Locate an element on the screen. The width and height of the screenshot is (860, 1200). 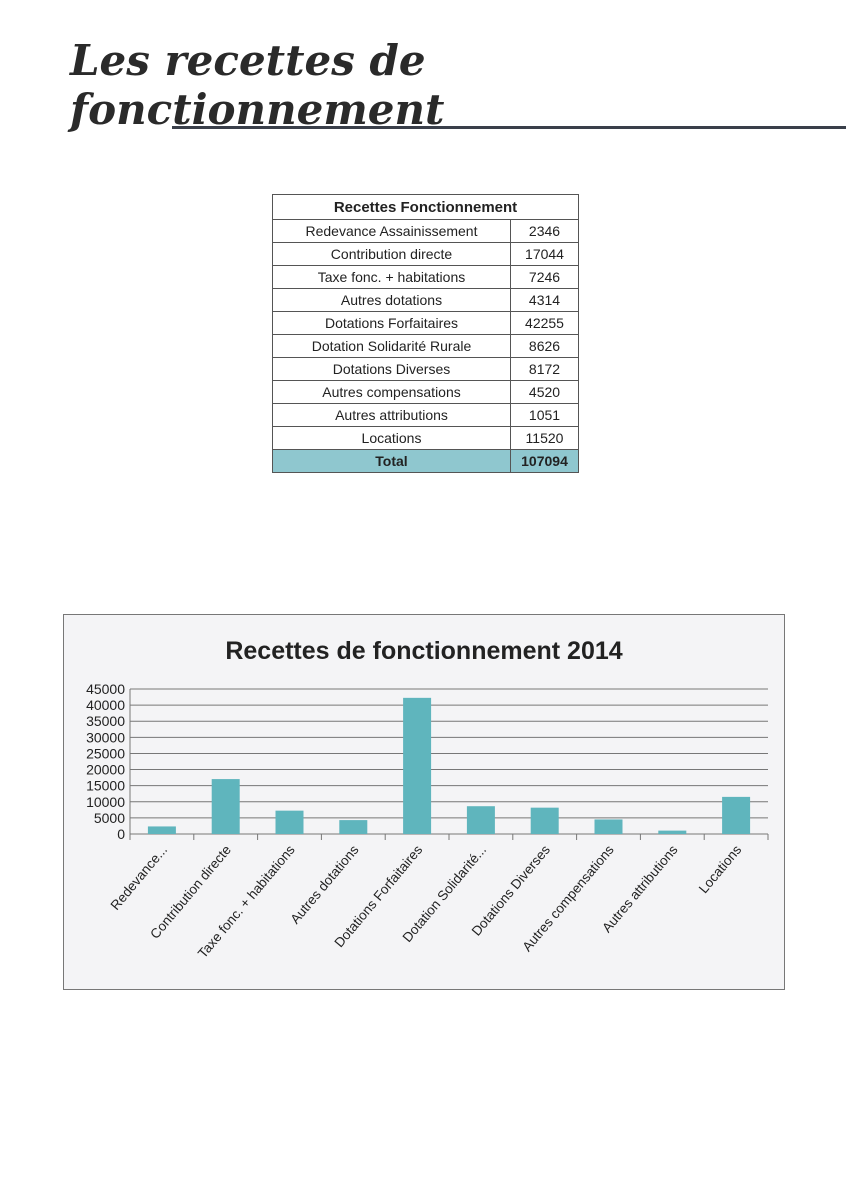
table-row: Autres dotations 4314 is located at coordinates (425, 300).